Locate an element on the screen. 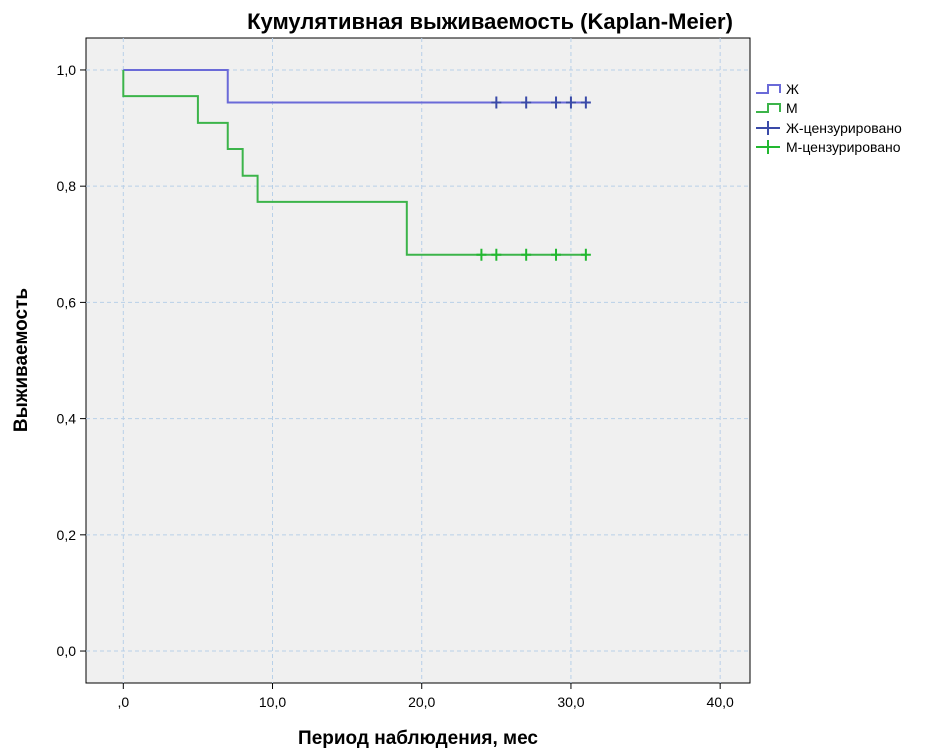 This screenshot has height=754, width=944. y-tick-label: 1,0 is located at coordinates (67, 70).